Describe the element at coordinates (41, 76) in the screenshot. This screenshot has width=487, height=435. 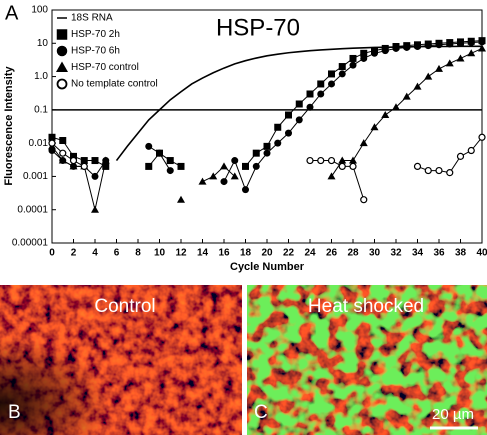
I see `y-tick-label: 1.0` at that location.